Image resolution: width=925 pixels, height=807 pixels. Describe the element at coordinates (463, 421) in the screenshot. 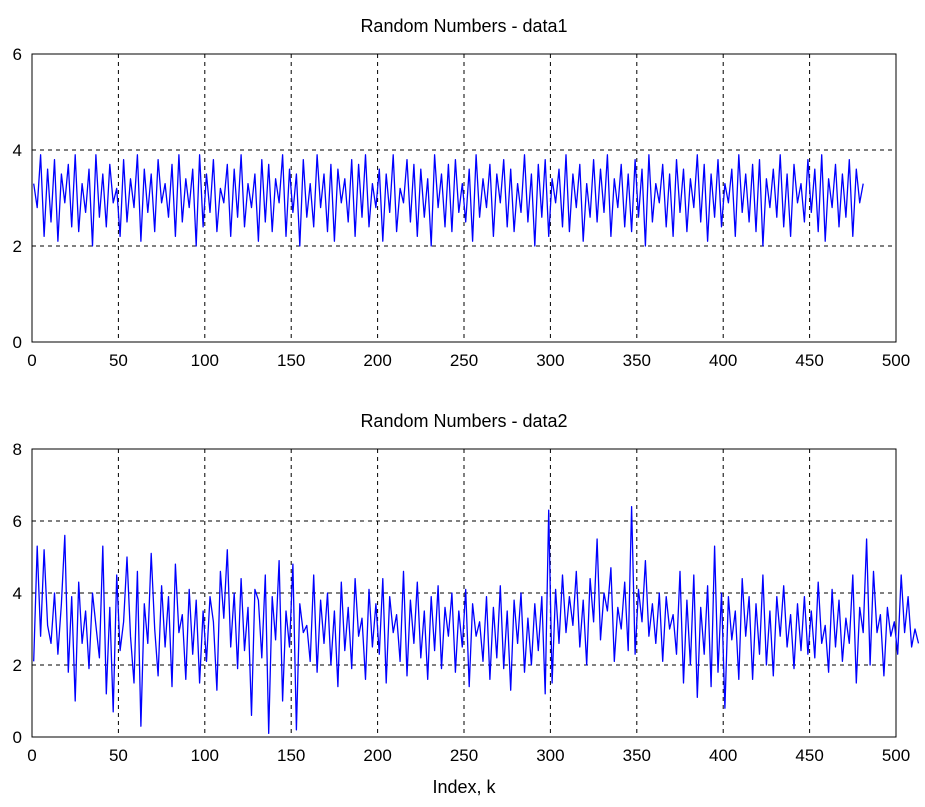

I see `chart-title: Random Numbers - data2` at that location.